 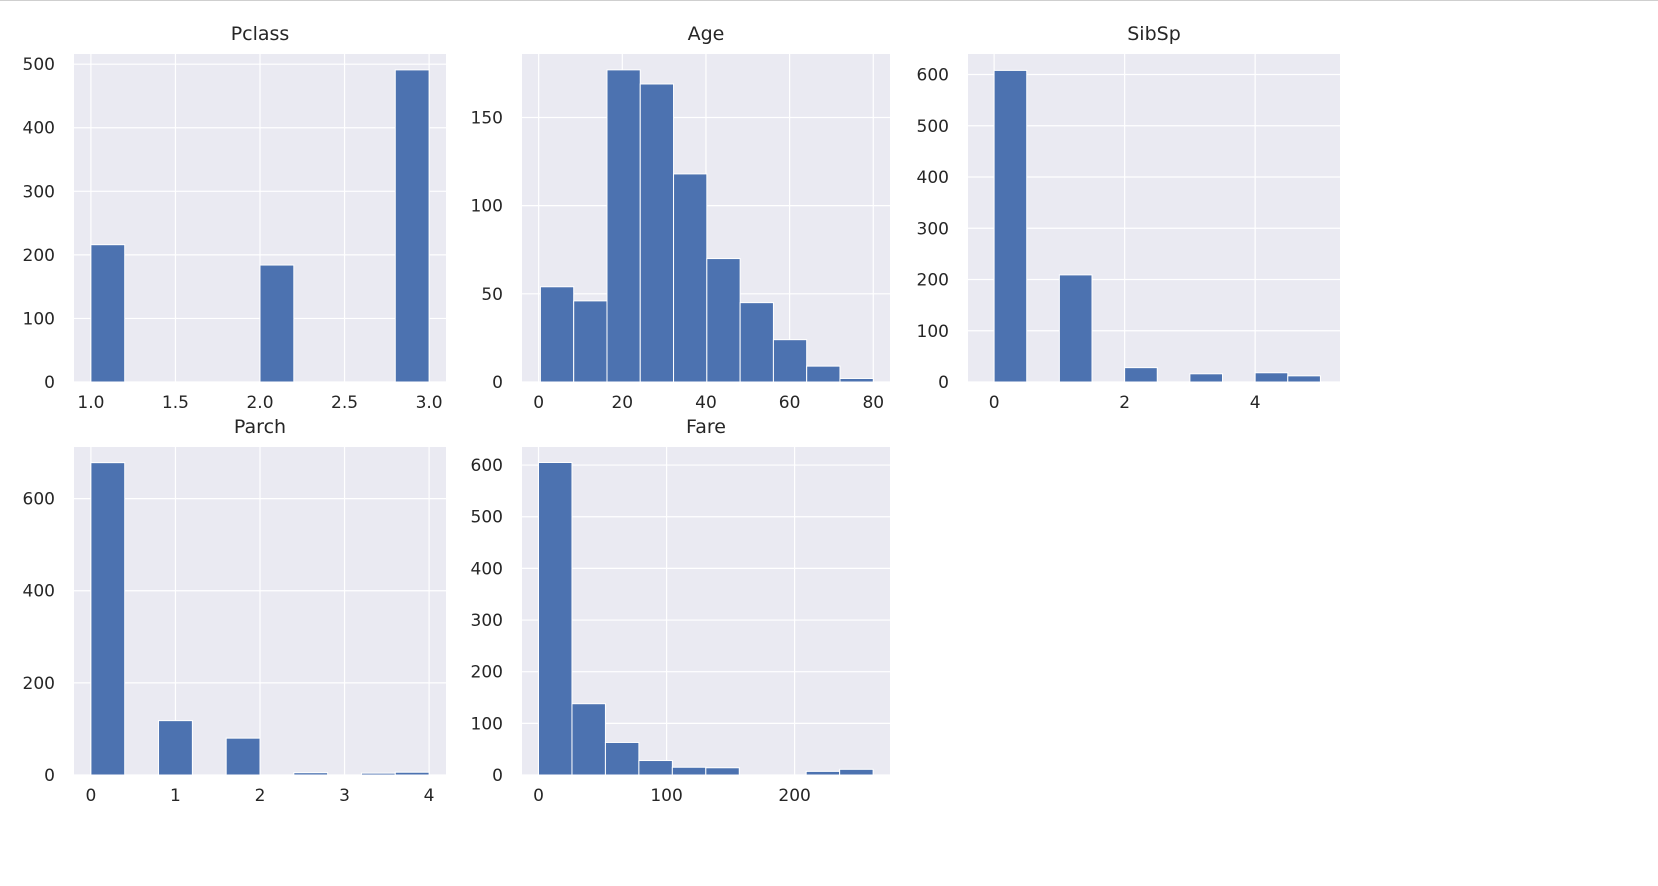 What do you see at coordinates (933, 76) in the screenshot?
I see `sibsp-y-tick-label: 600` at bounding box center [933, 76].